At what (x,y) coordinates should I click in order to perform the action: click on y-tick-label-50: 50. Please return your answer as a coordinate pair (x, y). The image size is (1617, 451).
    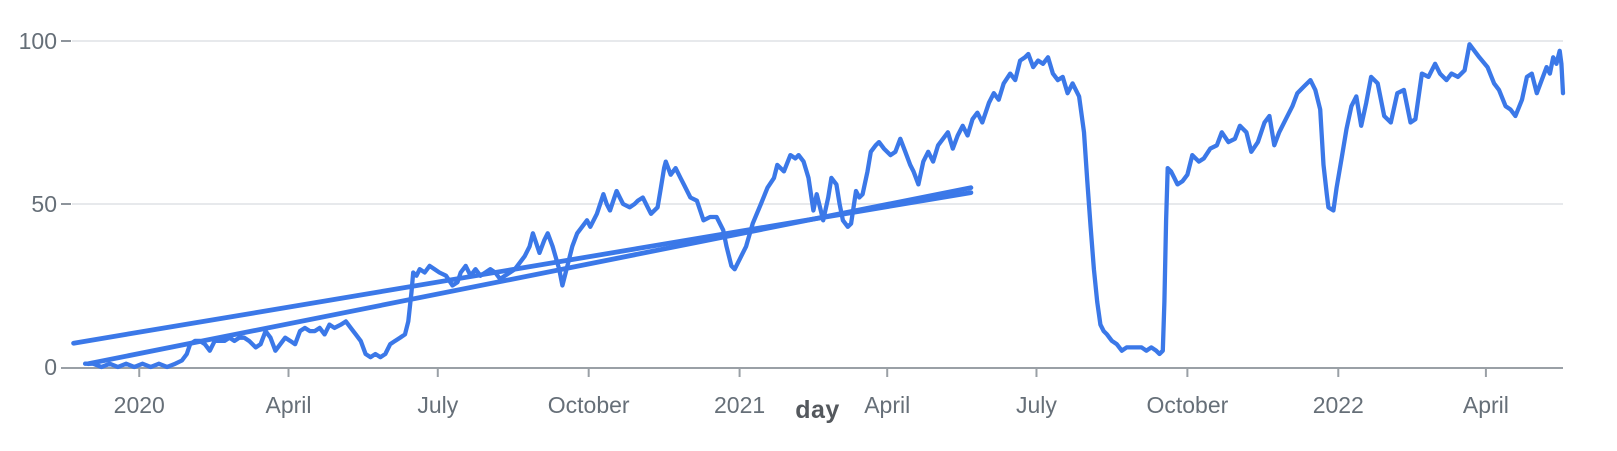
    Looking at the image, I should click on (44, 204).